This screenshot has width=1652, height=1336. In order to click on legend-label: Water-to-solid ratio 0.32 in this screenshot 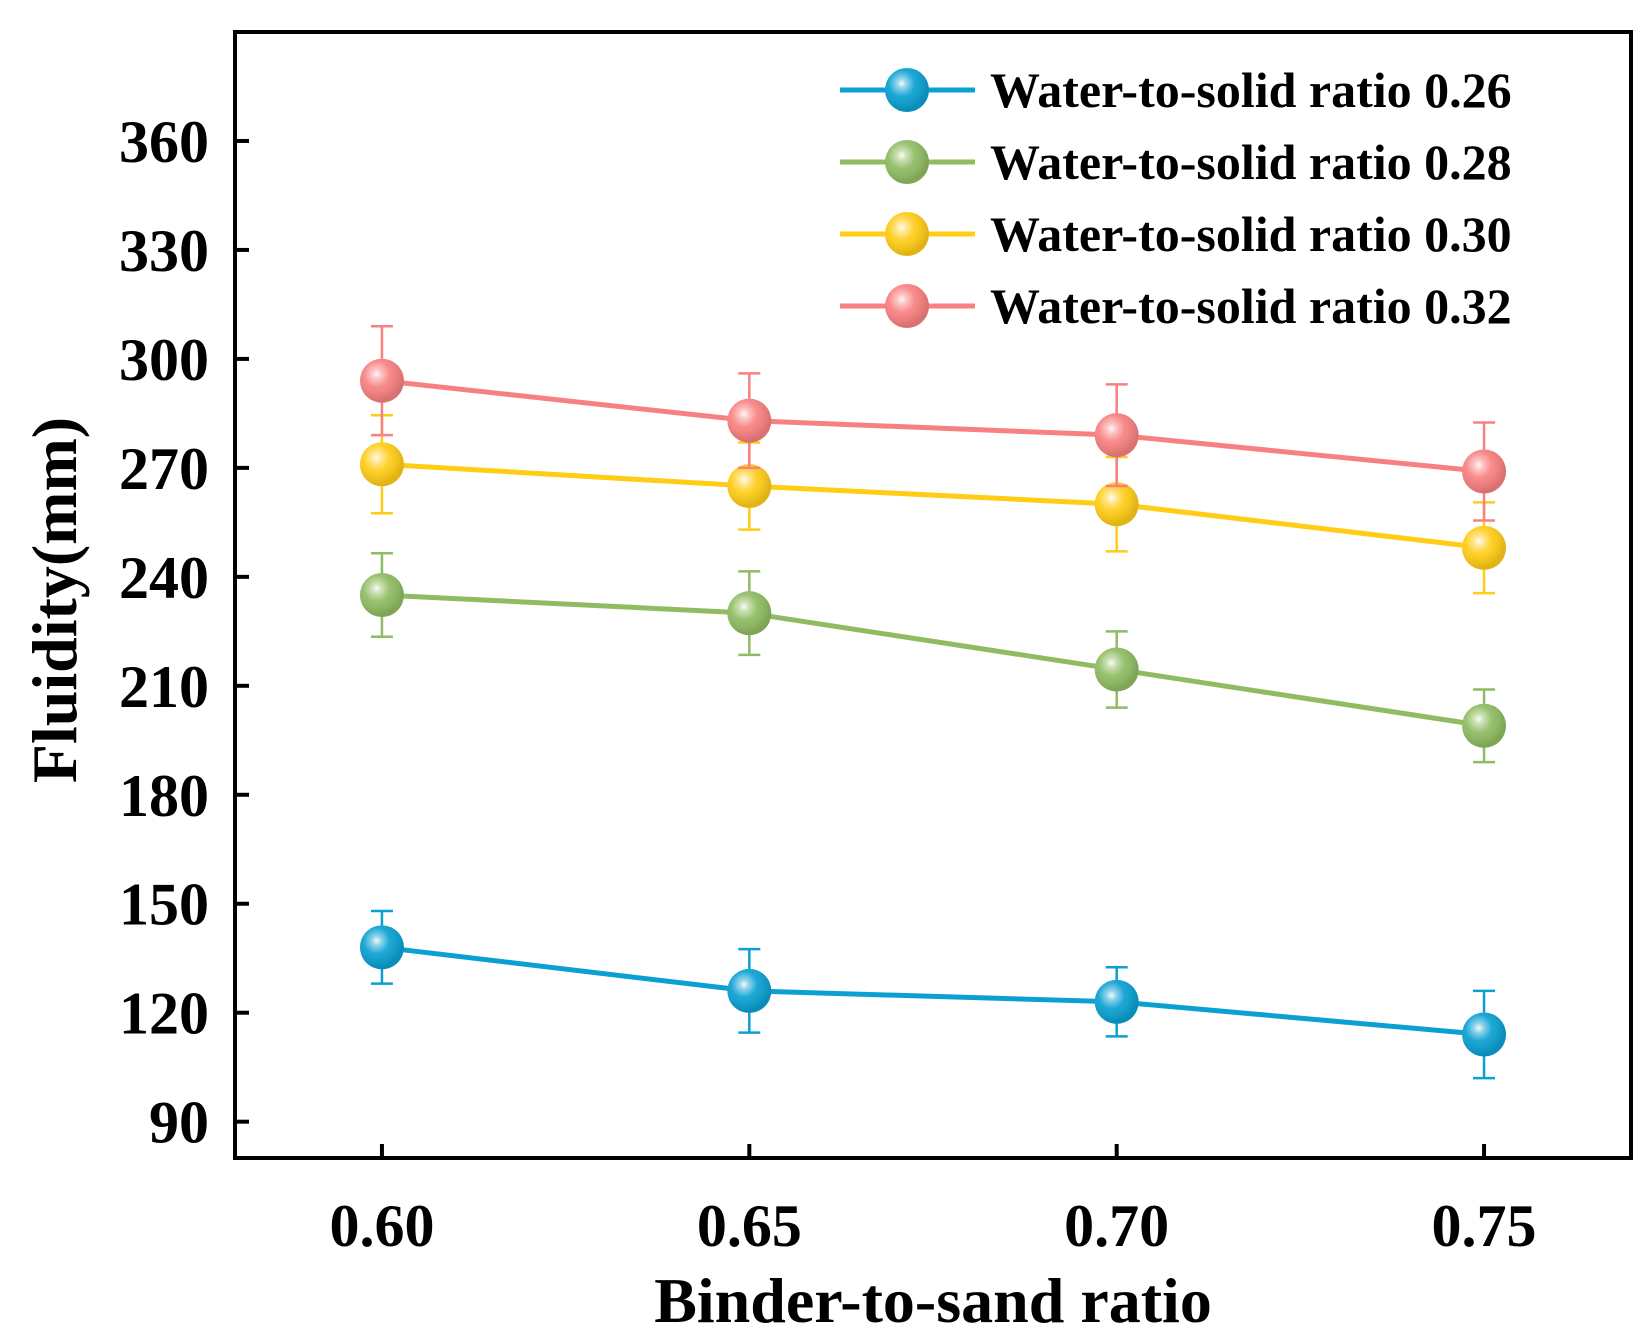, I will do `click(1251, 306)`.